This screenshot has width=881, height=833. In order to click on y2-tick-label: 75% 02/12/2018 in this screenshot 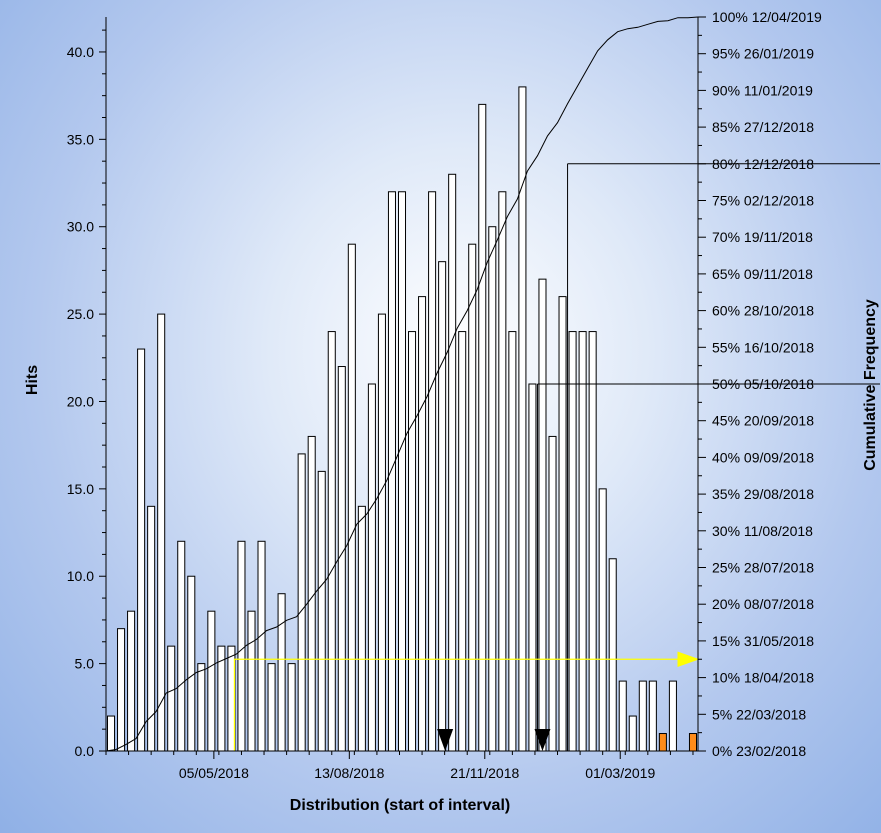, I will do `click(763, 201)`.